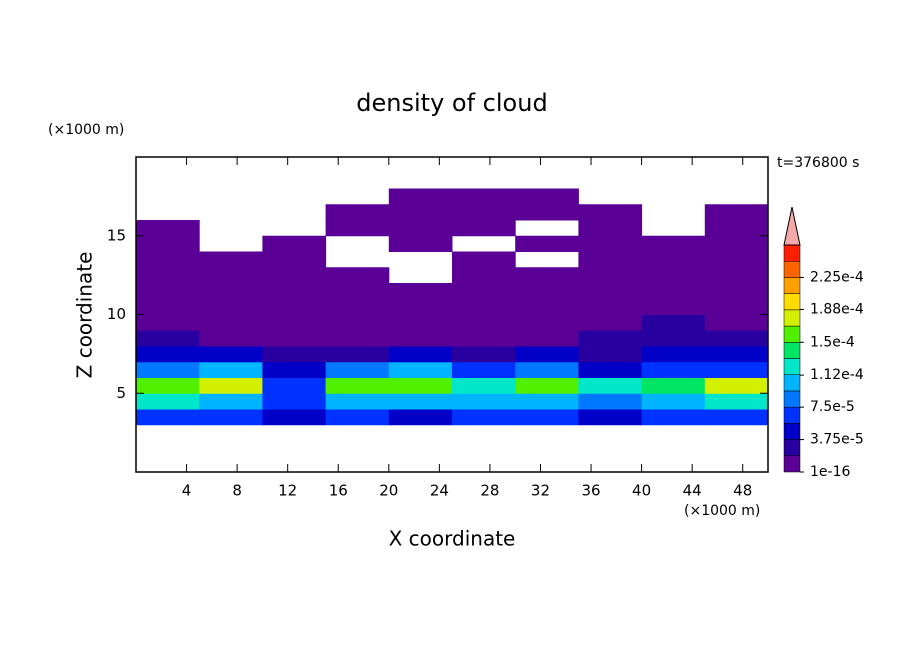 This screenshot has height=658, width=904. Describe the element at coordinates (792, 226) in the screenshot. I see `colorbar-extension` at that location.